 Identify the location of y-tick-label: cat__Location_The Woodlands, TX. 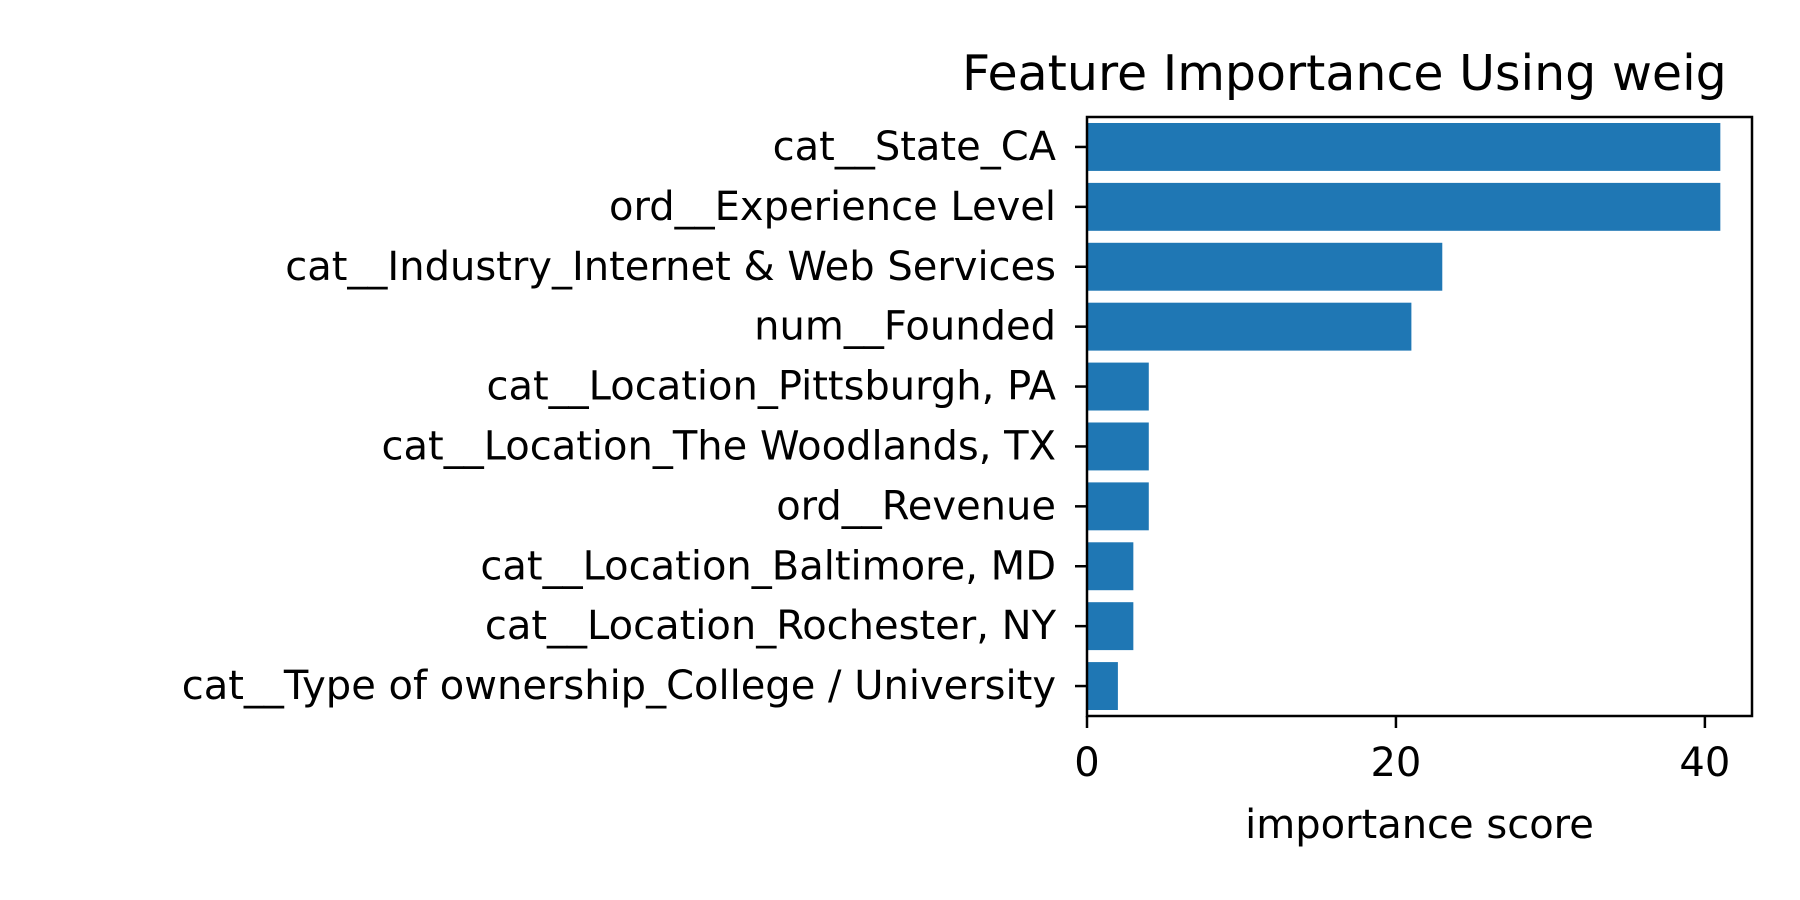
(719, 446).